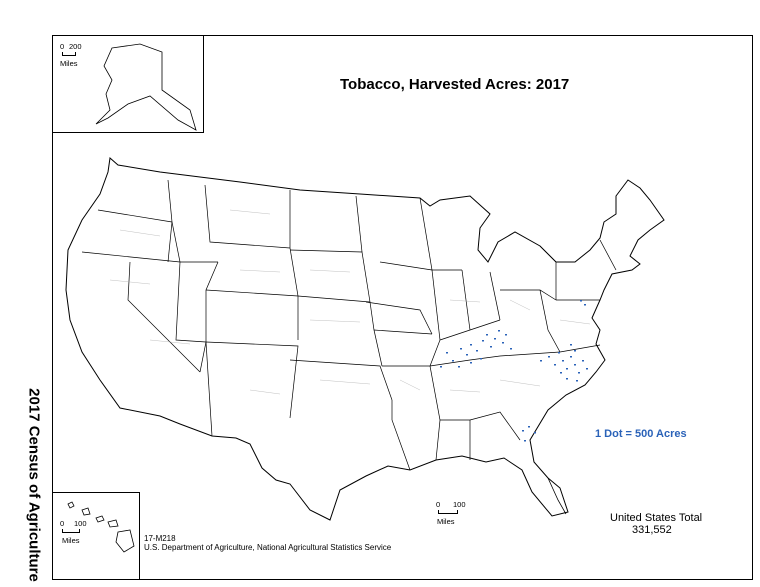 The height and width of the screenshot is (587, 760). What do you see at coordinates (438, 504) in the screenshot?
I see `conus-scale-zero: 0` at bounding box center [438, 504].